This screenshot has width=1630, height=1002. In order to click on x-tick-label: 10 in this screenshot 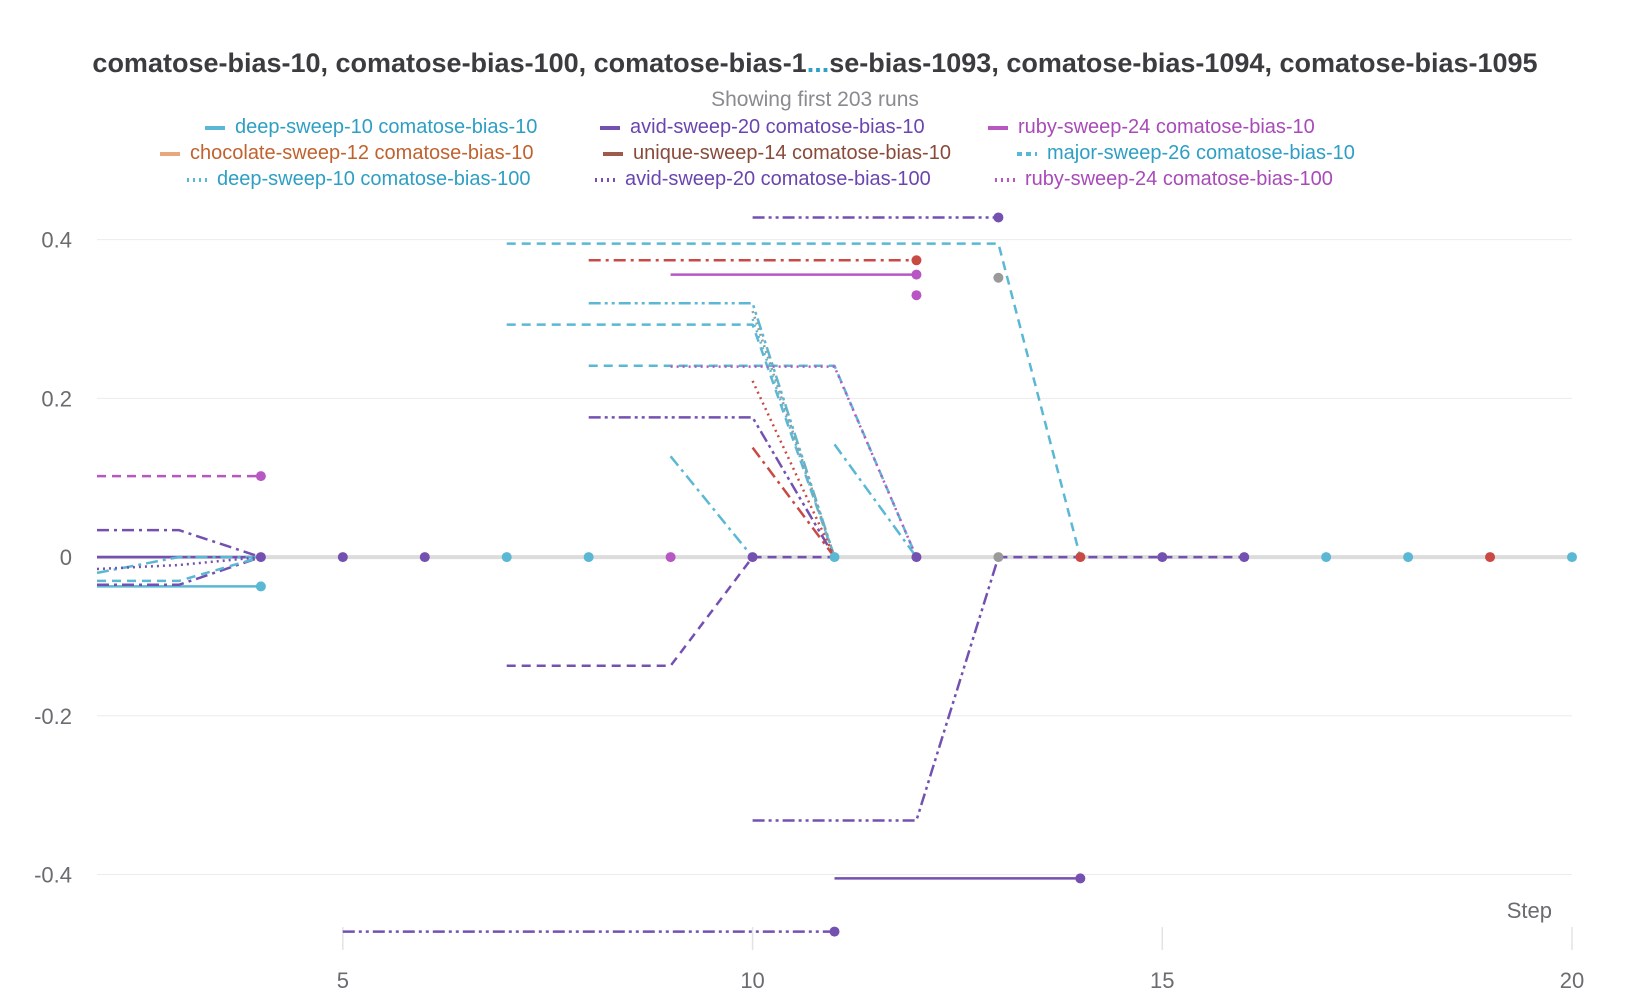, I will do `click(752, 980)`.